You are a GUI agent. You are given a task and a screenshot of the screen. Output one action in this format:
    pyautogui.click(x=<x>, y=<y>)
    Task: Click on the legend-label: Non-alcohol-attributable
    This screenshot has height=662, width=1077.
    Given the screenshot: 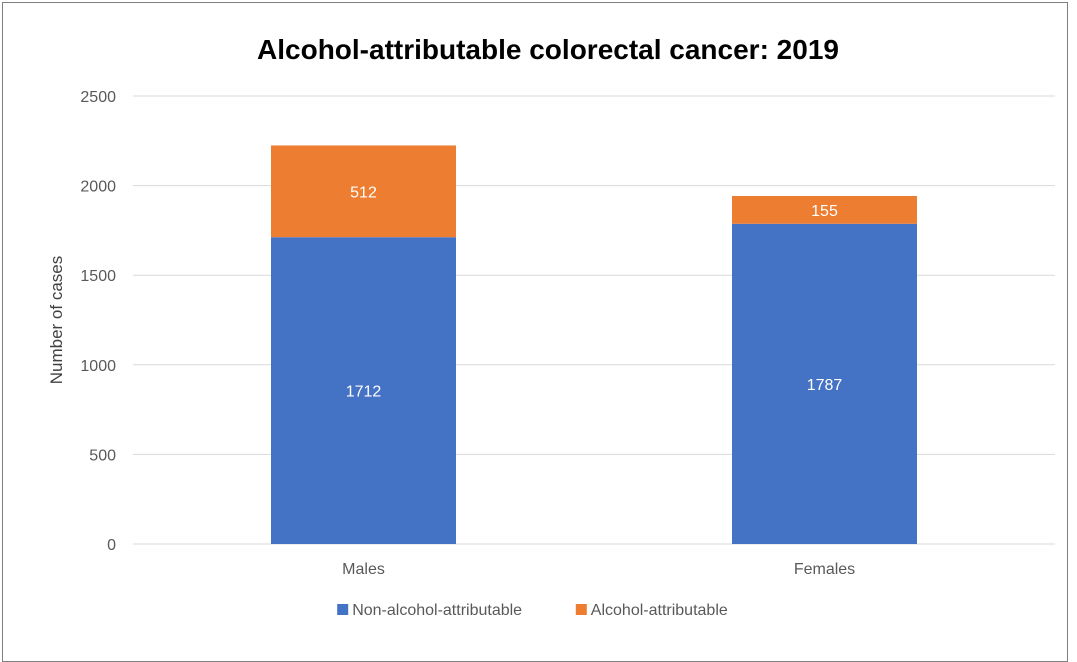 What is the action you would take?
    pyautogui.click(x=437, y=610)
    